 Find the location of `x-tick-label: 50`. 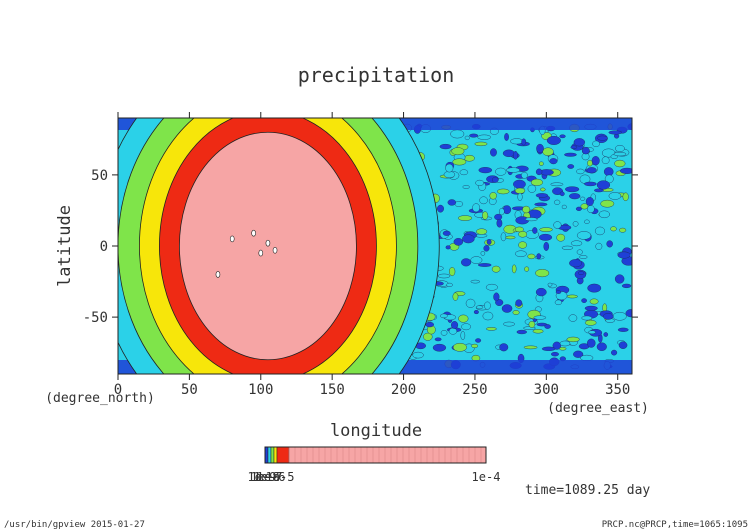

x-tick-label: 50 is located at coordinates (189, 390).